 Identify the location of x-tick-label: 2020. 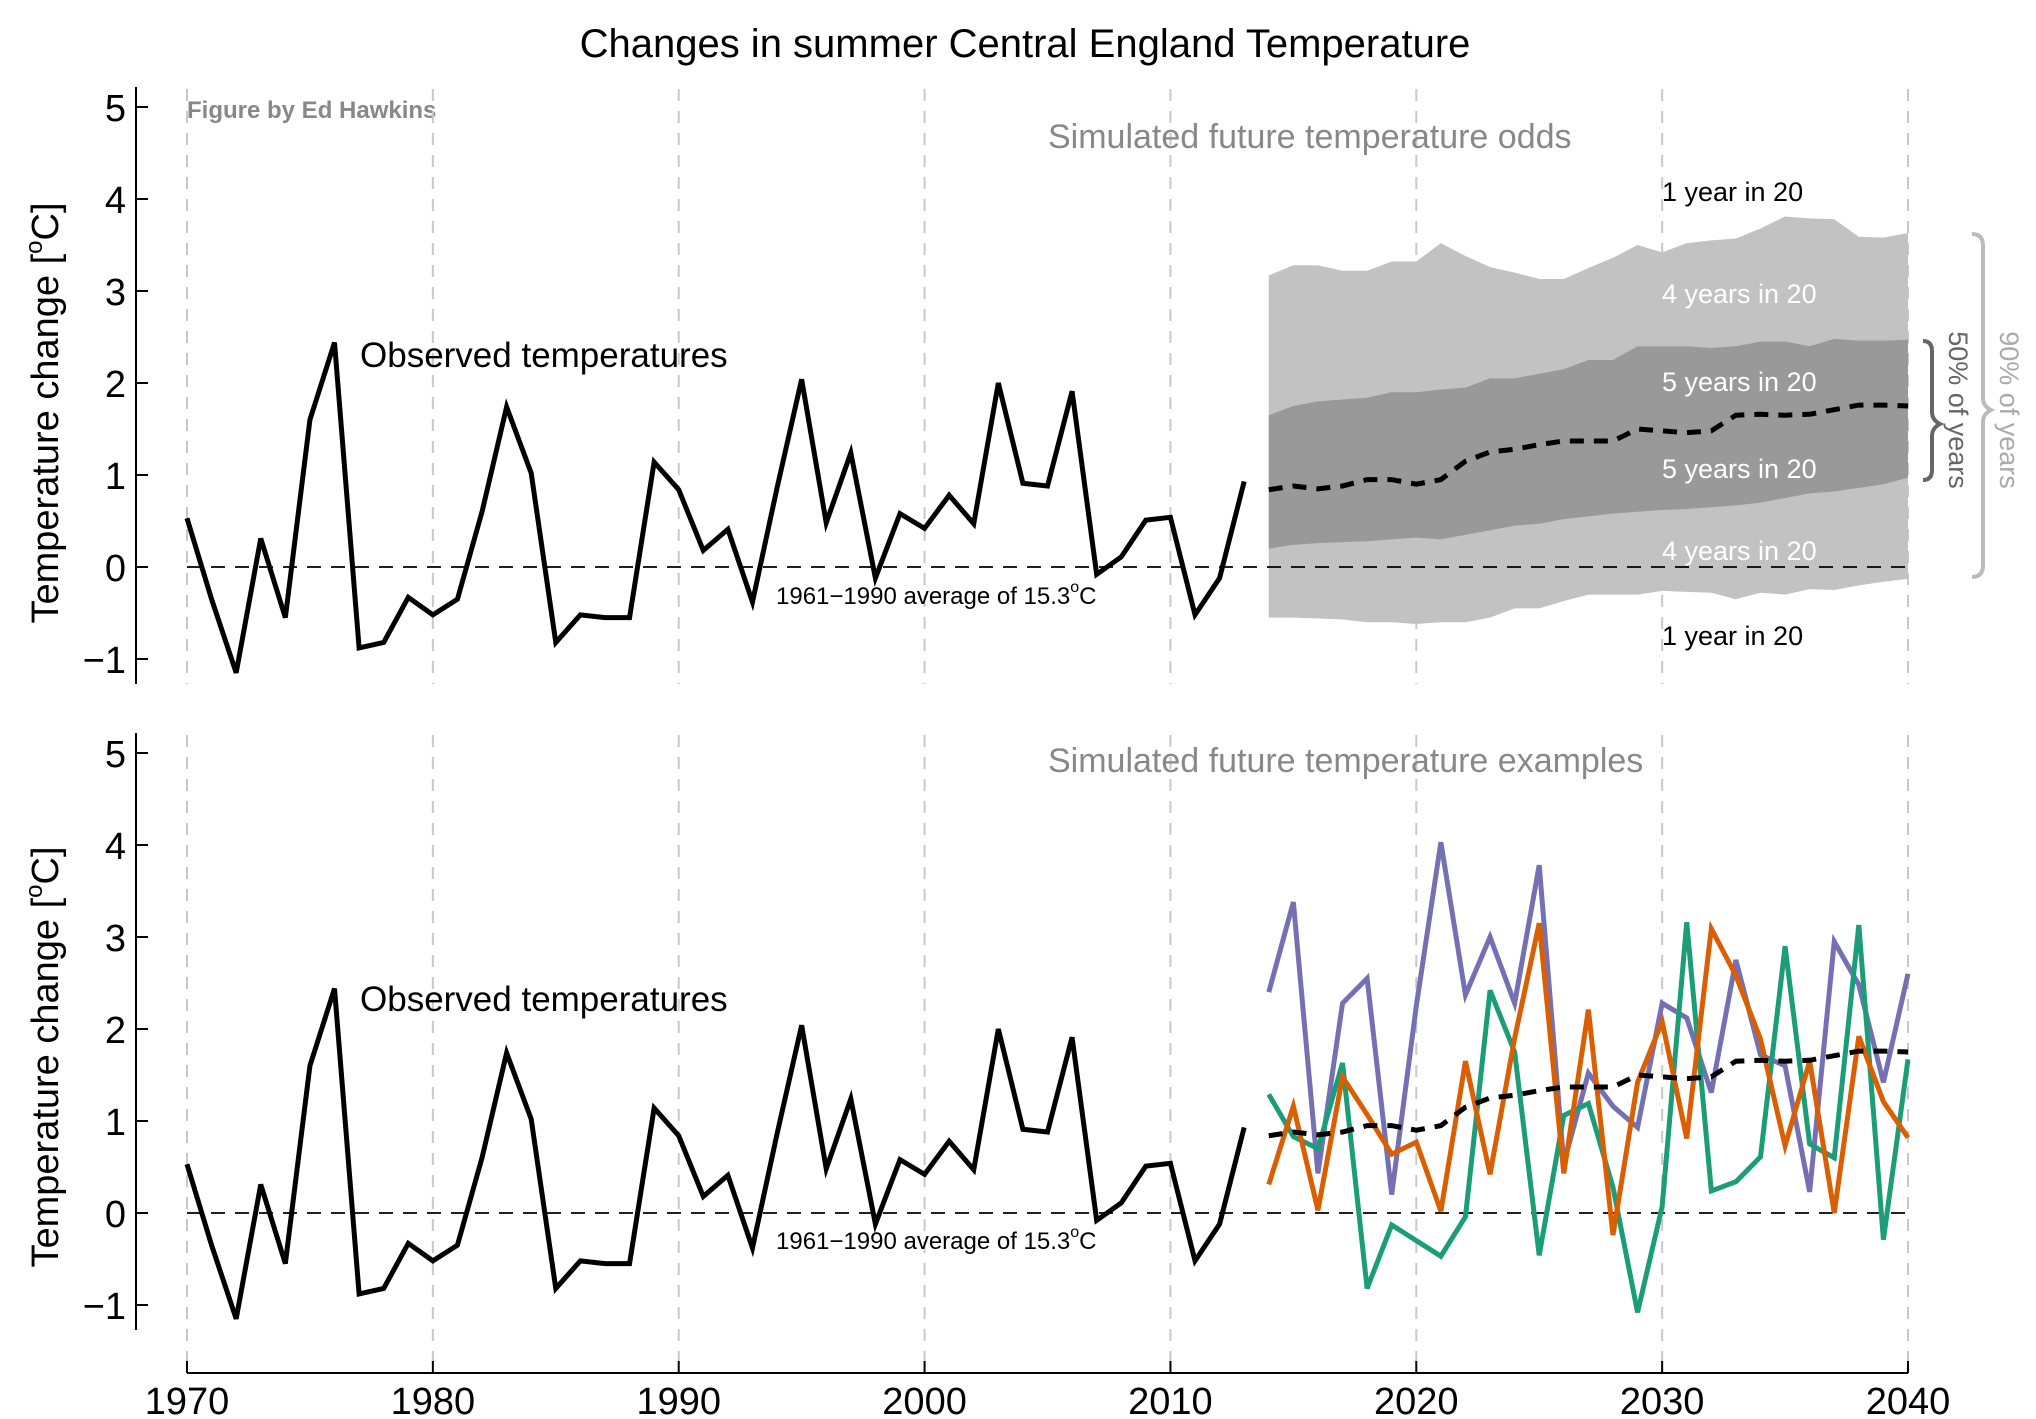
(1416, 1400).